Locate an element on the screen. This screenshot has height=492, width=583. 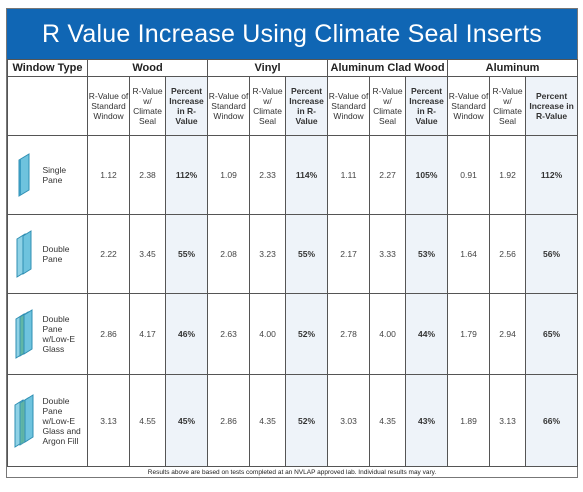
table-cell: 2.63 is located at coordinates (229, 334).